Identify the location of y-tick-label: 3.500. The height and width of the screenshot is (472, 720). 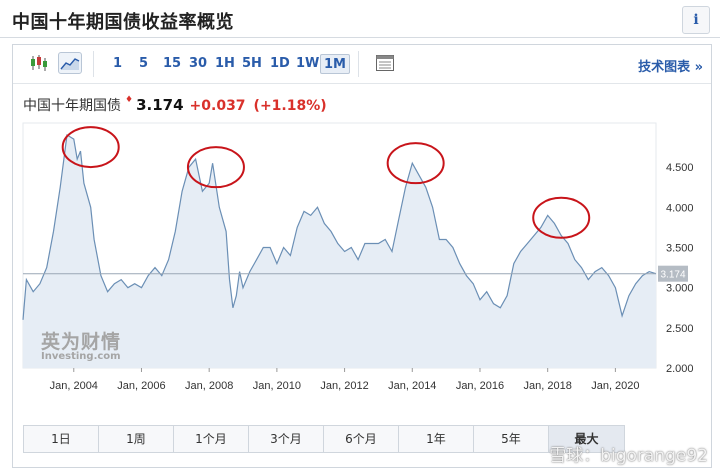
(680, 249).